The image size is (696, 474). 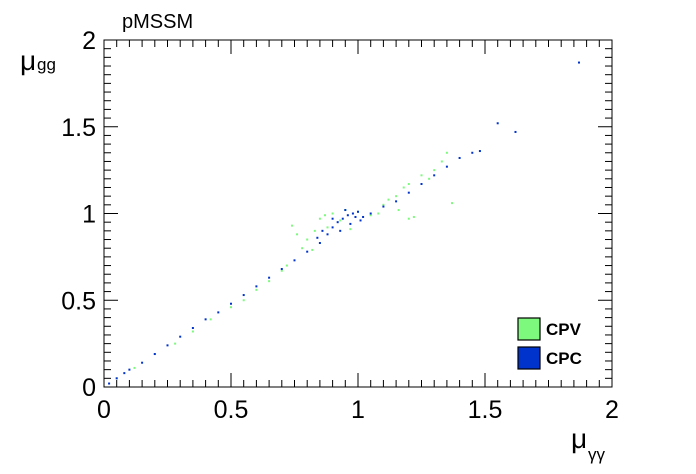 What do you see at coordinates (78, 301) in the screenshot?
I see `y-tick-label: 0.5` at bounding box center [78, 301].